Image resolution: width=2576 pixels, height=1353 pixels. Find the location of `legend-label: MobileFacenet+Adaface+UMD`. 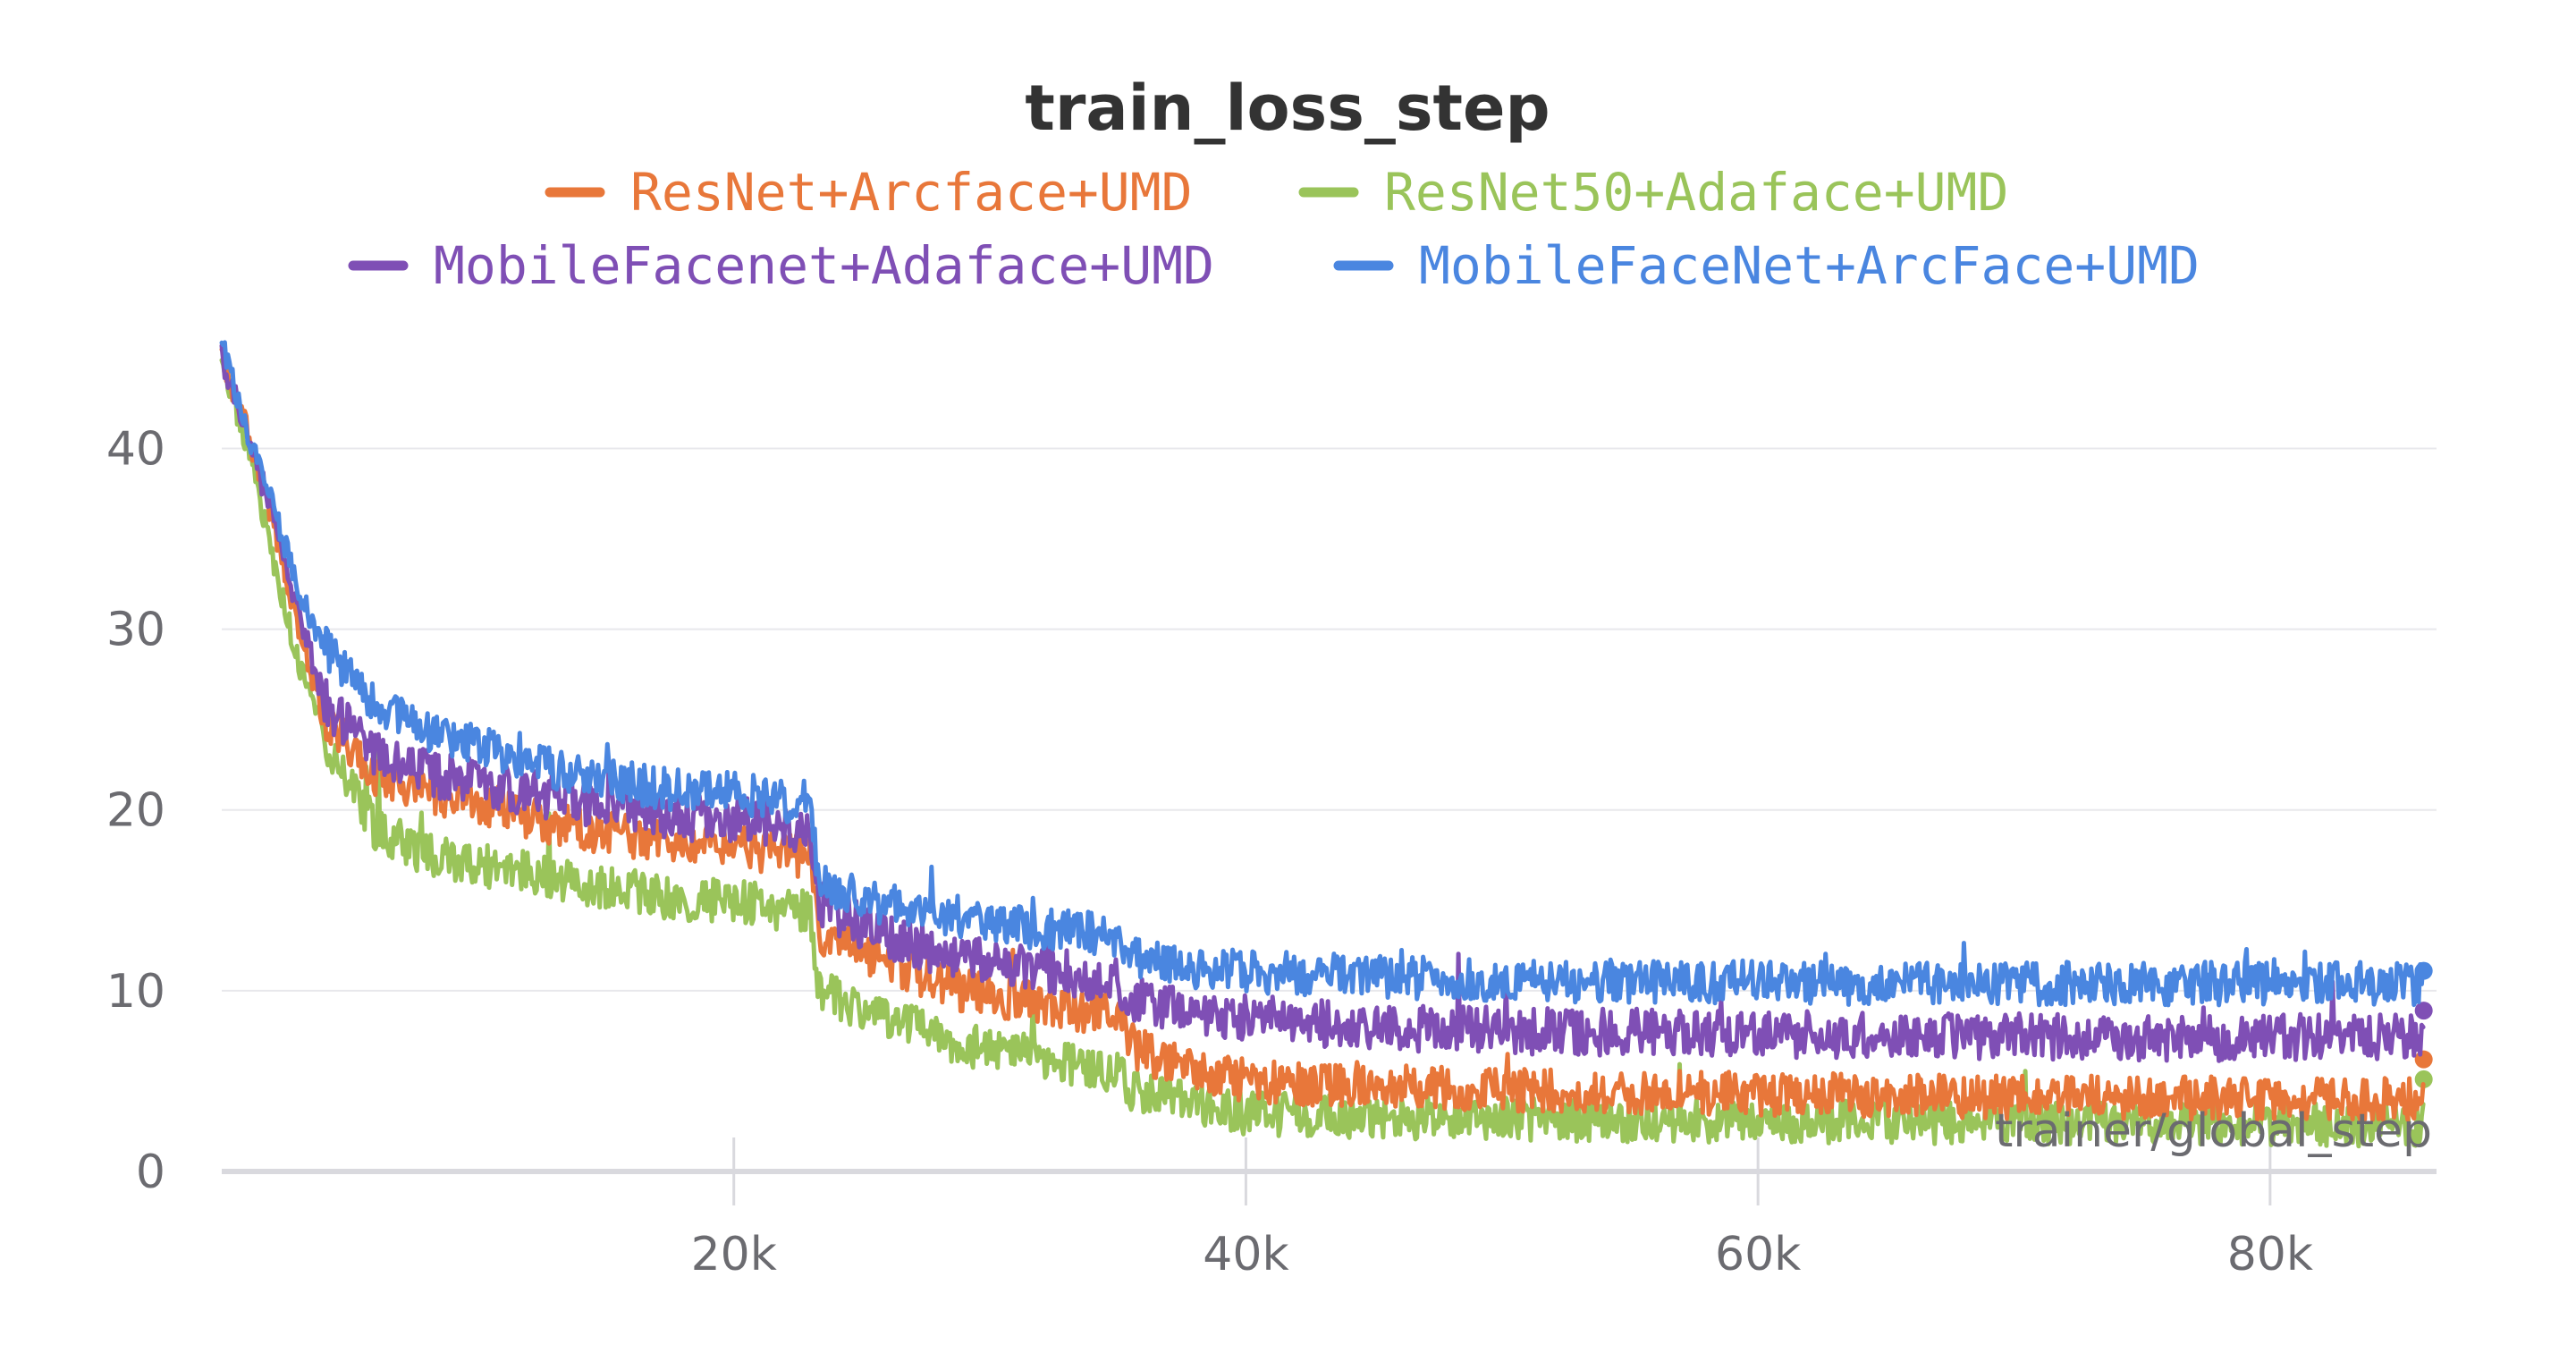

legend-label: MobileFacenet+Adaface+UMD is located at coordinates (824, 265).